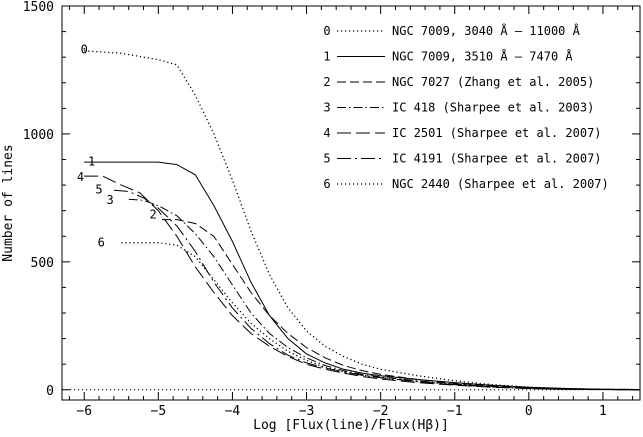 This screenshot has width=643, height=437. Describe the element at coordinates (98, 190) in the screenshot. I see `curve-label-5: 5` at that location.